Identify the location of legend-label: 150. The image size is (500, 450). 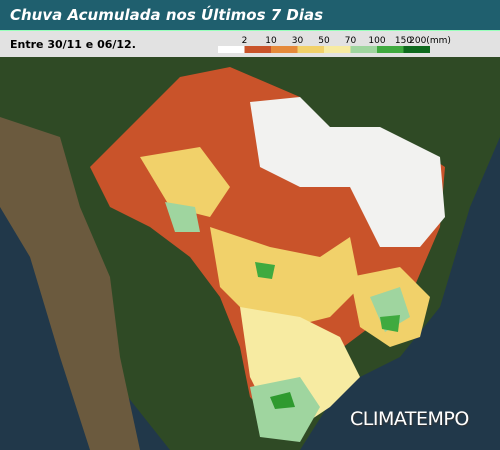
(403, 41).